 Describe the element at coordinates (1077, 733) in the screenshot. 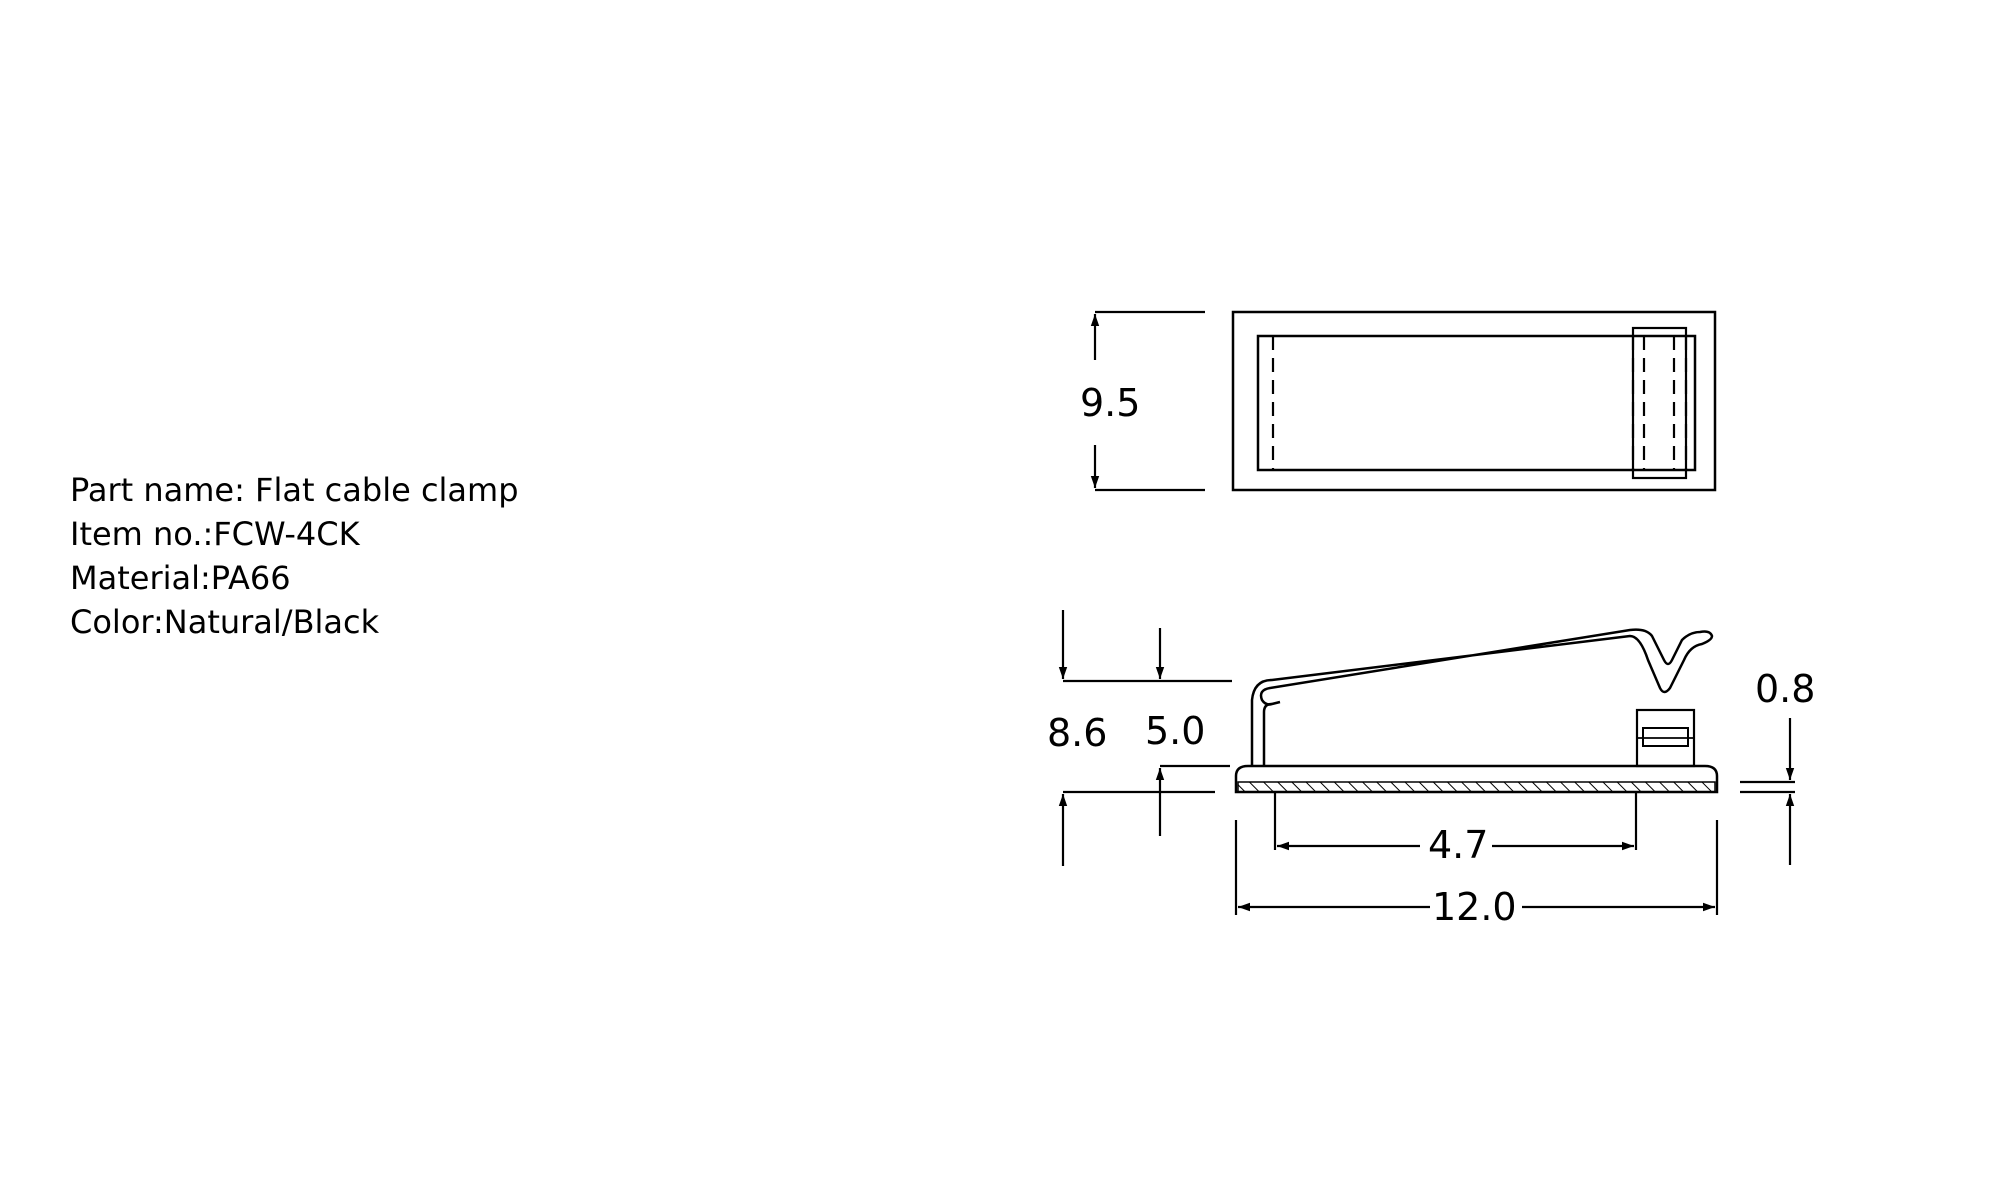

I see `dim-total-height: 8.6` at that location.